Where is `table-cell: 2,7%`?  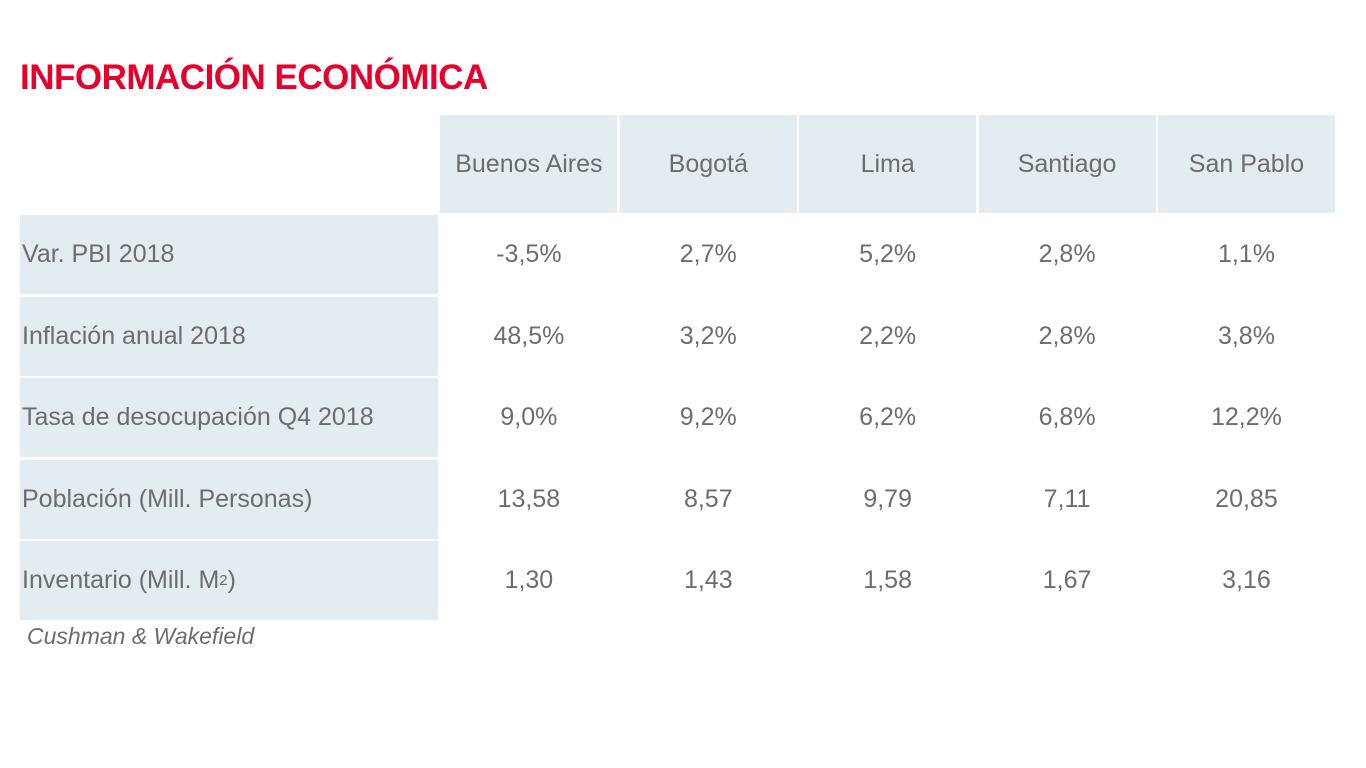 table-cell: 2,7% is located at coordinates (708, 255).